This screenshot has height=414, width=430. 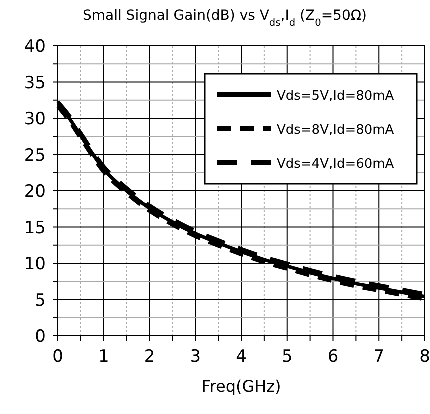 I want to click on x-tick-label: 5, so click(x=287, y=357).